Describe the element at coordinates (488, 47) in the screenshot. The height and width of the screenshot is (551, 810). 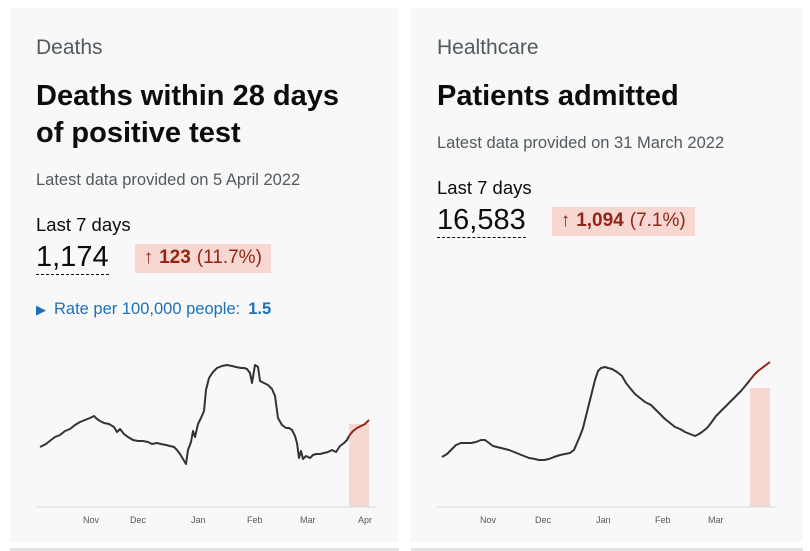
I see `card-category: Healthcare` at that location.